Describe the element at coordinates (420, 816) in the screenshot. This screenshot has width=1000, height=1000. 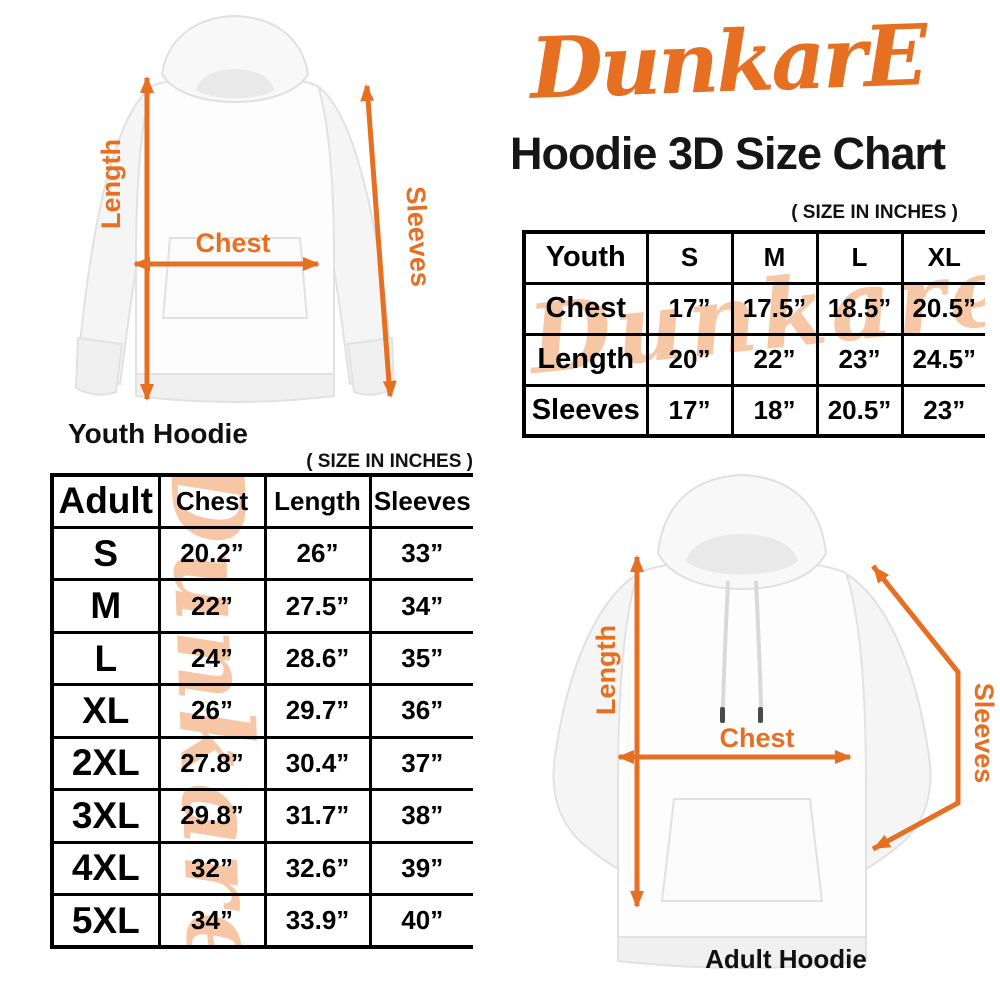
I see `value-cell: 38”` at that location.